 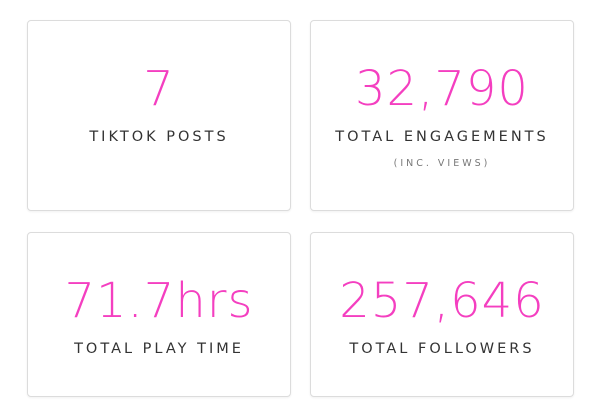 I want to click on stat-note: (INC. VIEWS), so click(x=442, y=163).